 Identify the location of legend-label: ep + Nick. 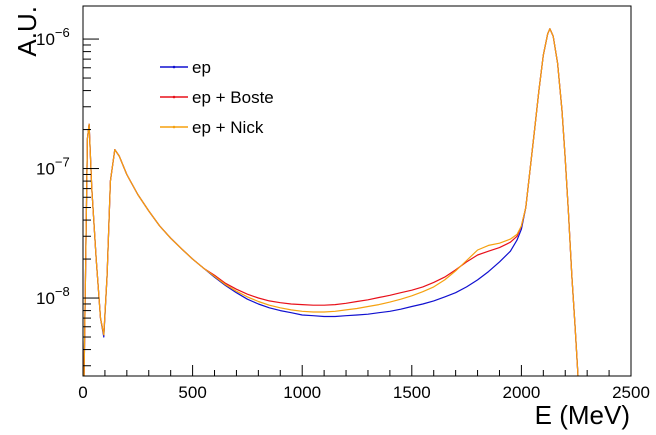
(228, 127).